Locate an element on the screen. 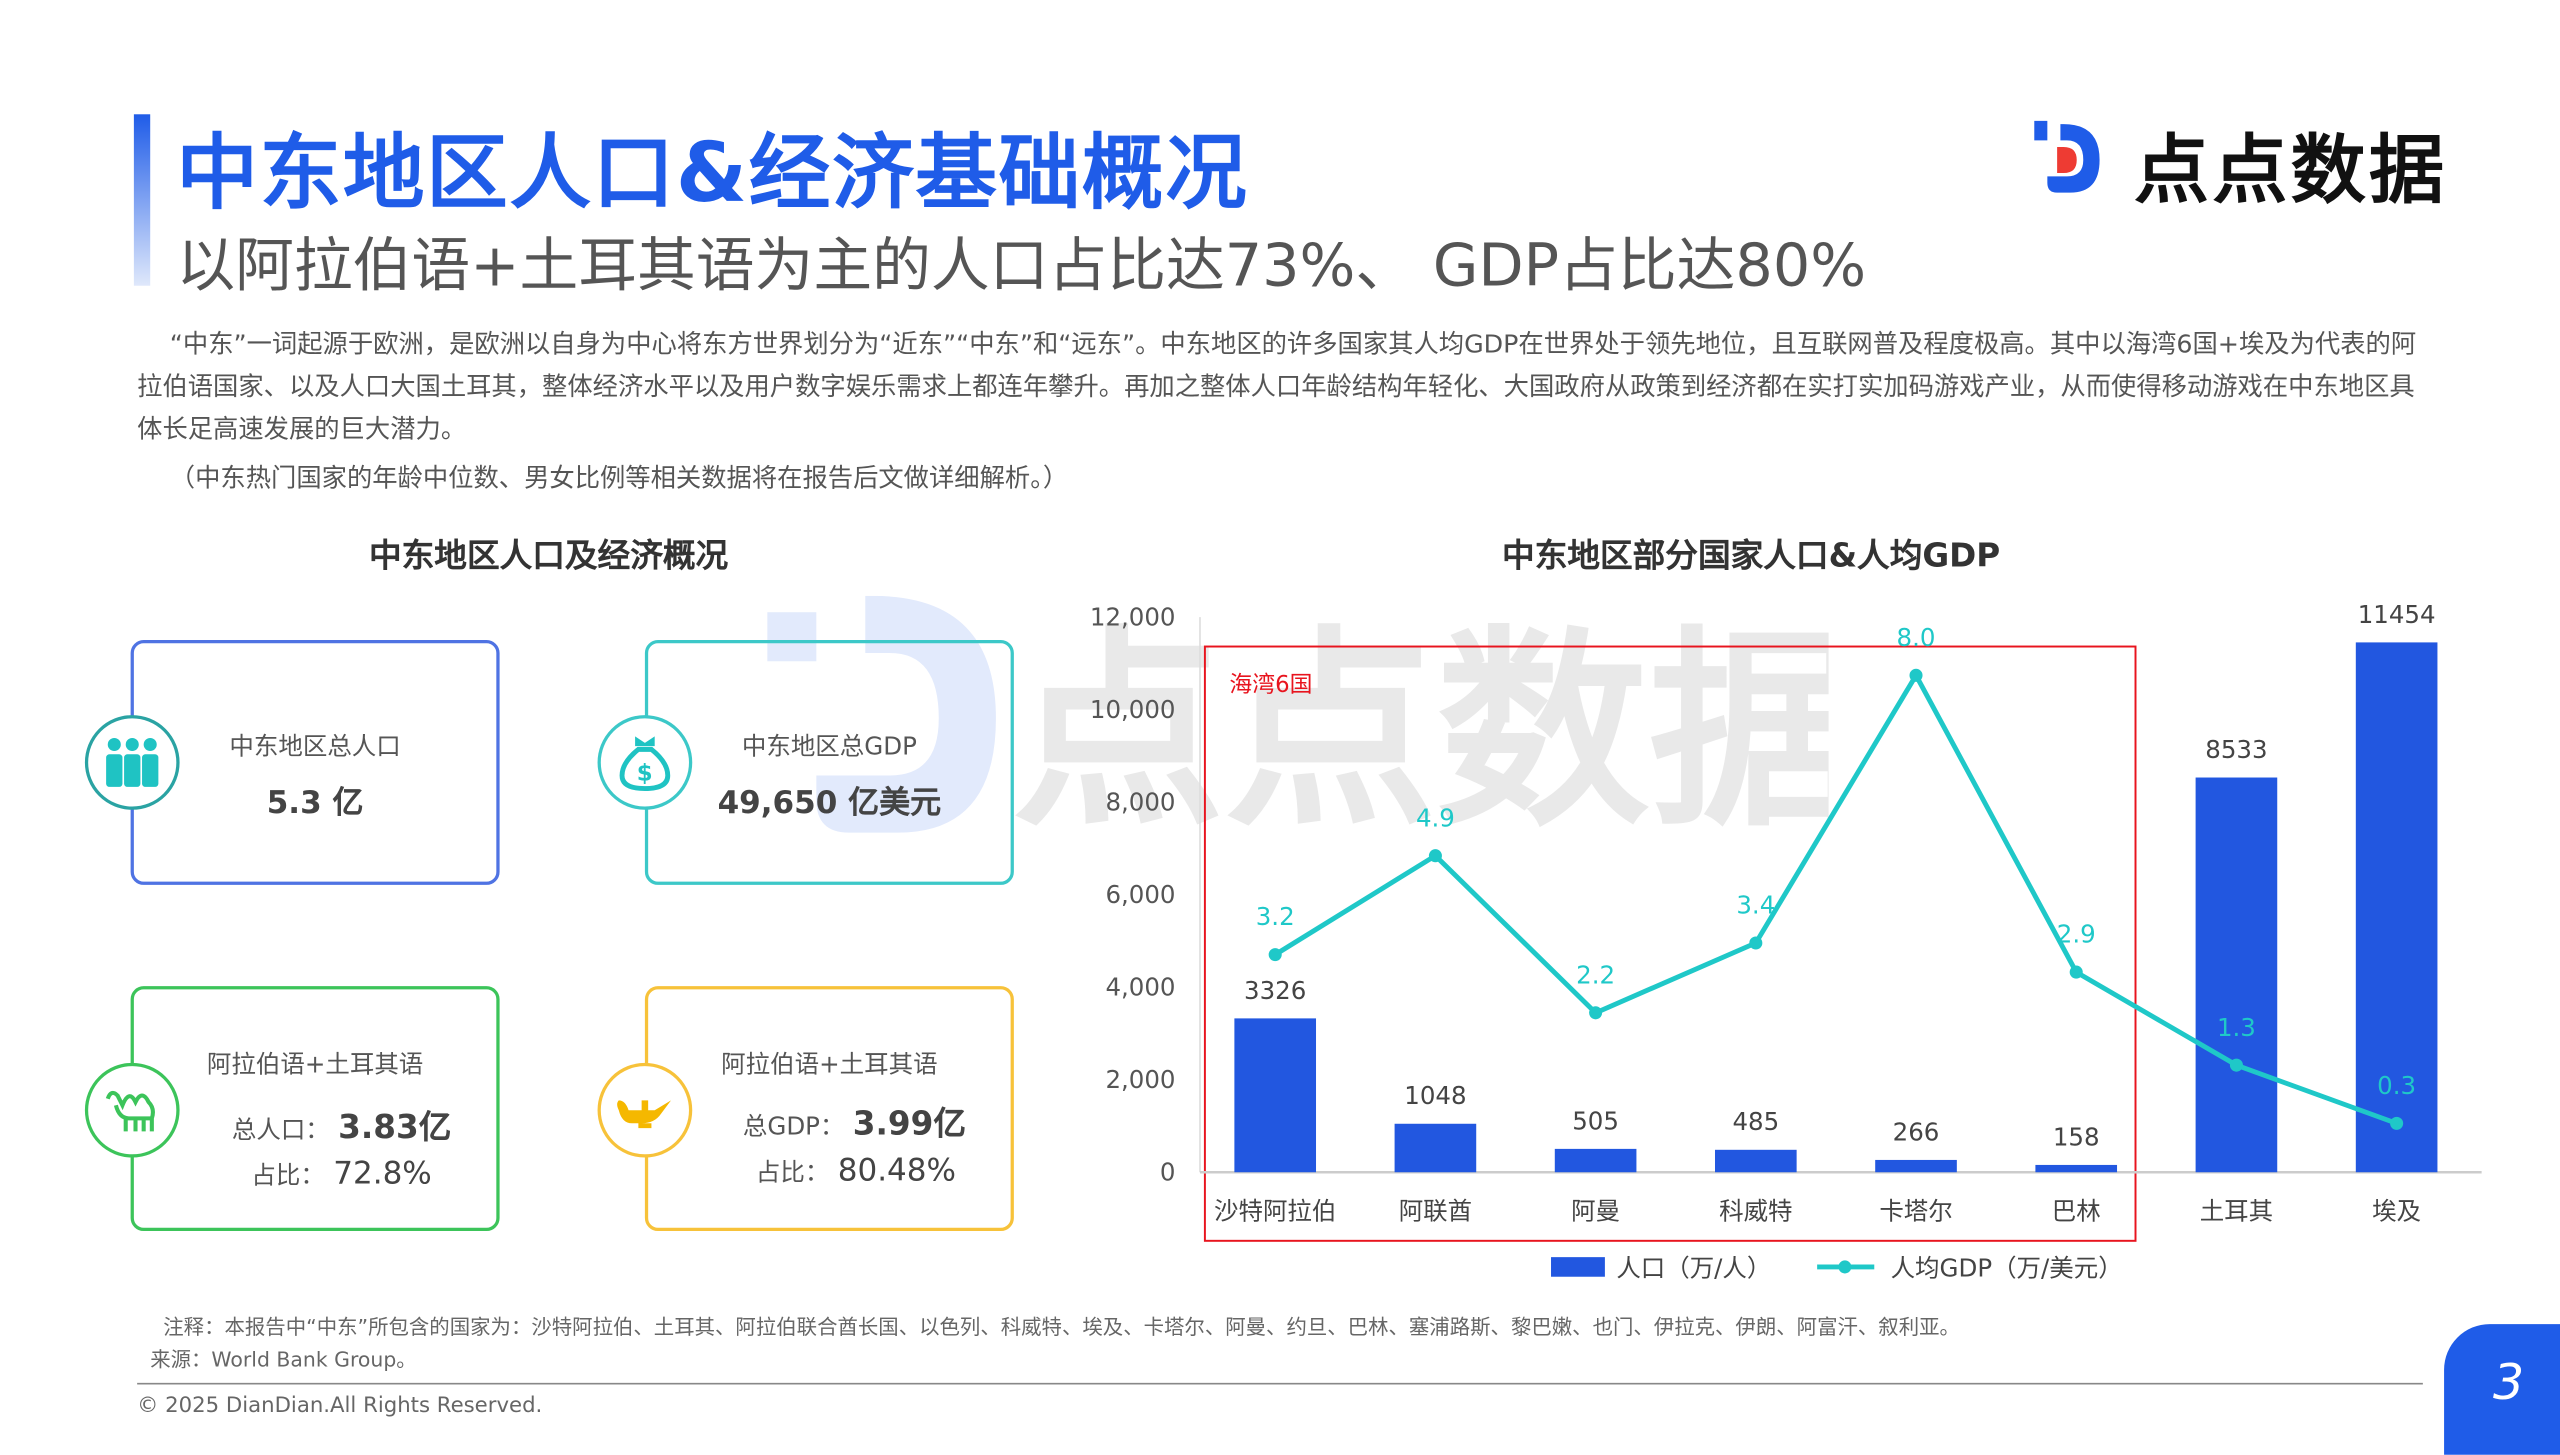 The image size is (2560, 1455). source-note: 来源：World Bank Group。 is located at coordinates (283, 1359).